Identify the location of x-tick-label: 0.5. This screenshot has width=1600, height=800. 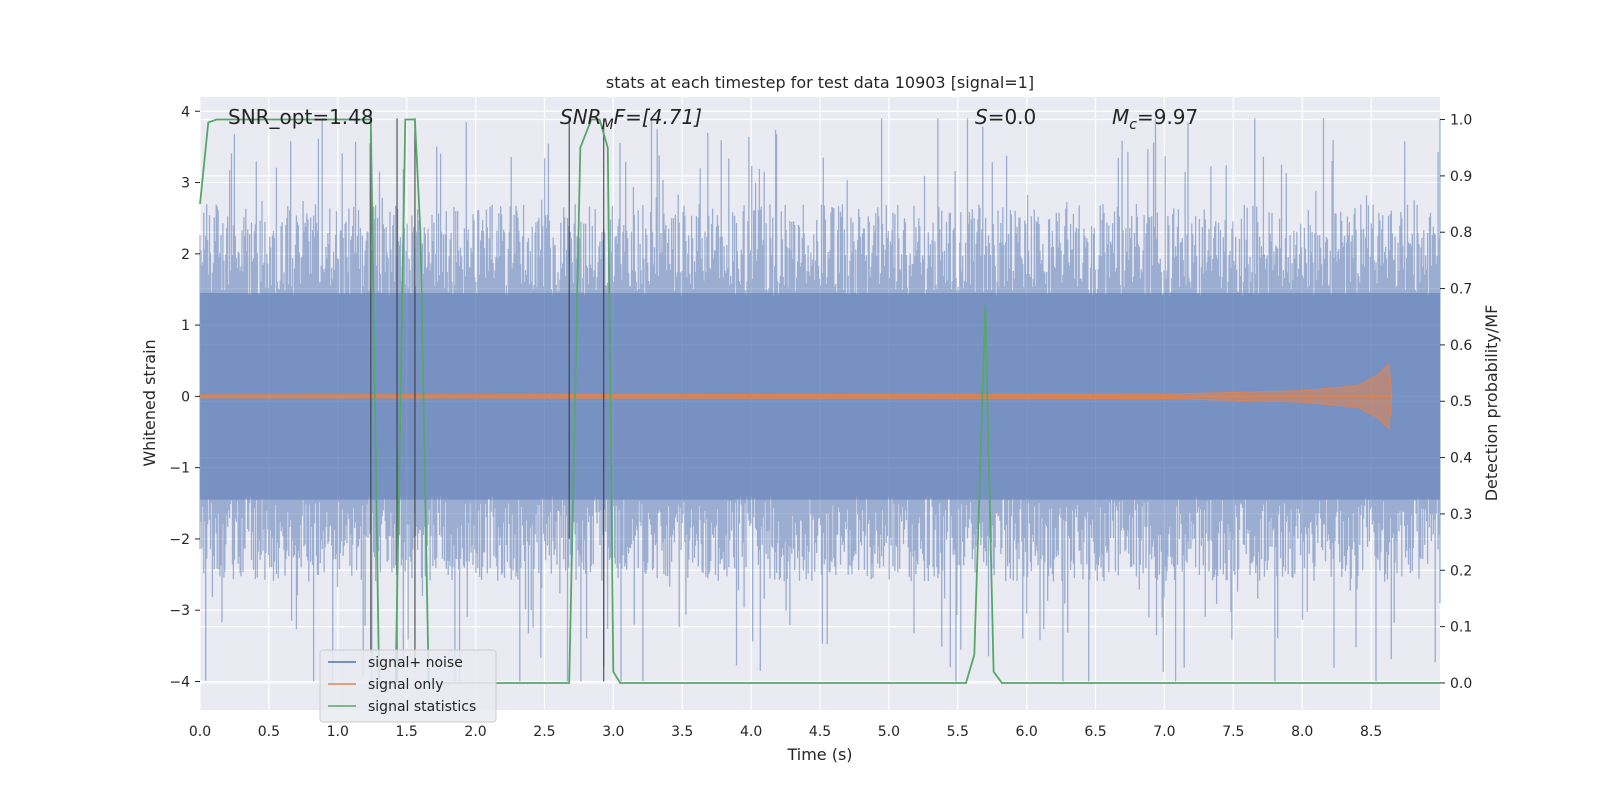
(269, 732).